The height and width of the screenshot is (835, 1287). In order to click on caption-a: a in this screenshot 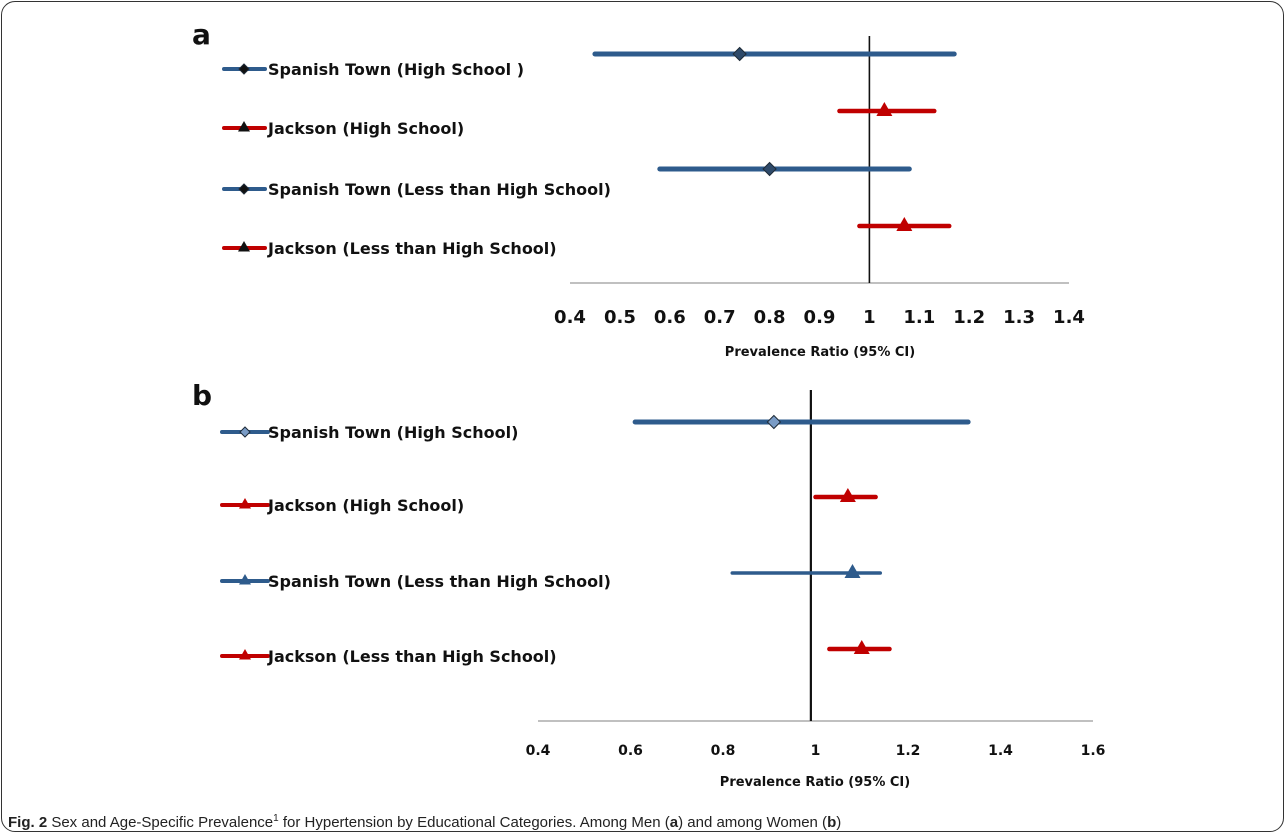, I will do `click(674, 822)`.